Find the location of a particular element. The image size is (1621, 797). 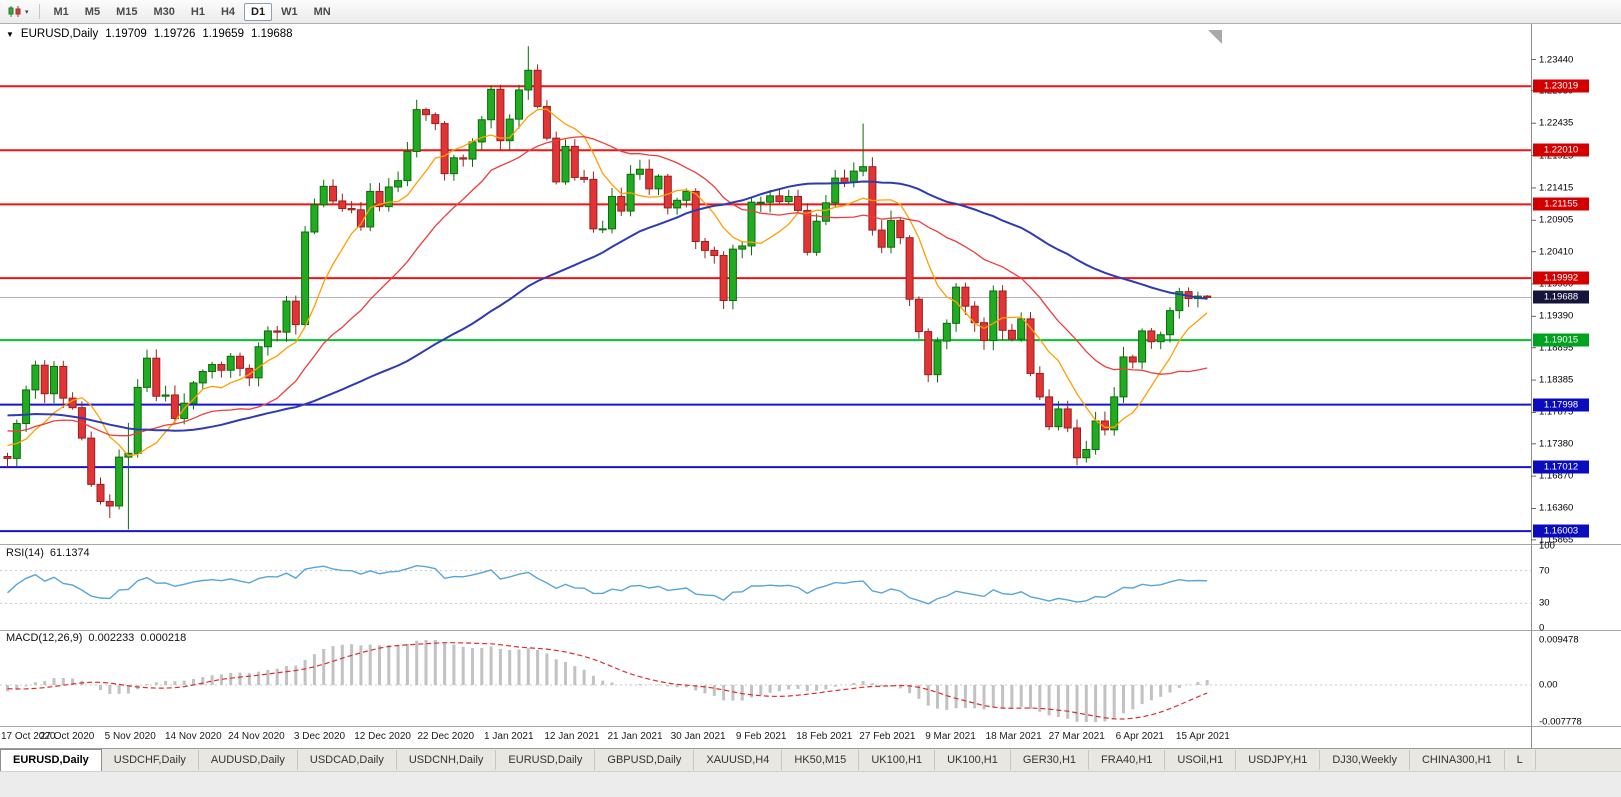

rsi-scale-label: 100 is located at coordinates (1547, 546).